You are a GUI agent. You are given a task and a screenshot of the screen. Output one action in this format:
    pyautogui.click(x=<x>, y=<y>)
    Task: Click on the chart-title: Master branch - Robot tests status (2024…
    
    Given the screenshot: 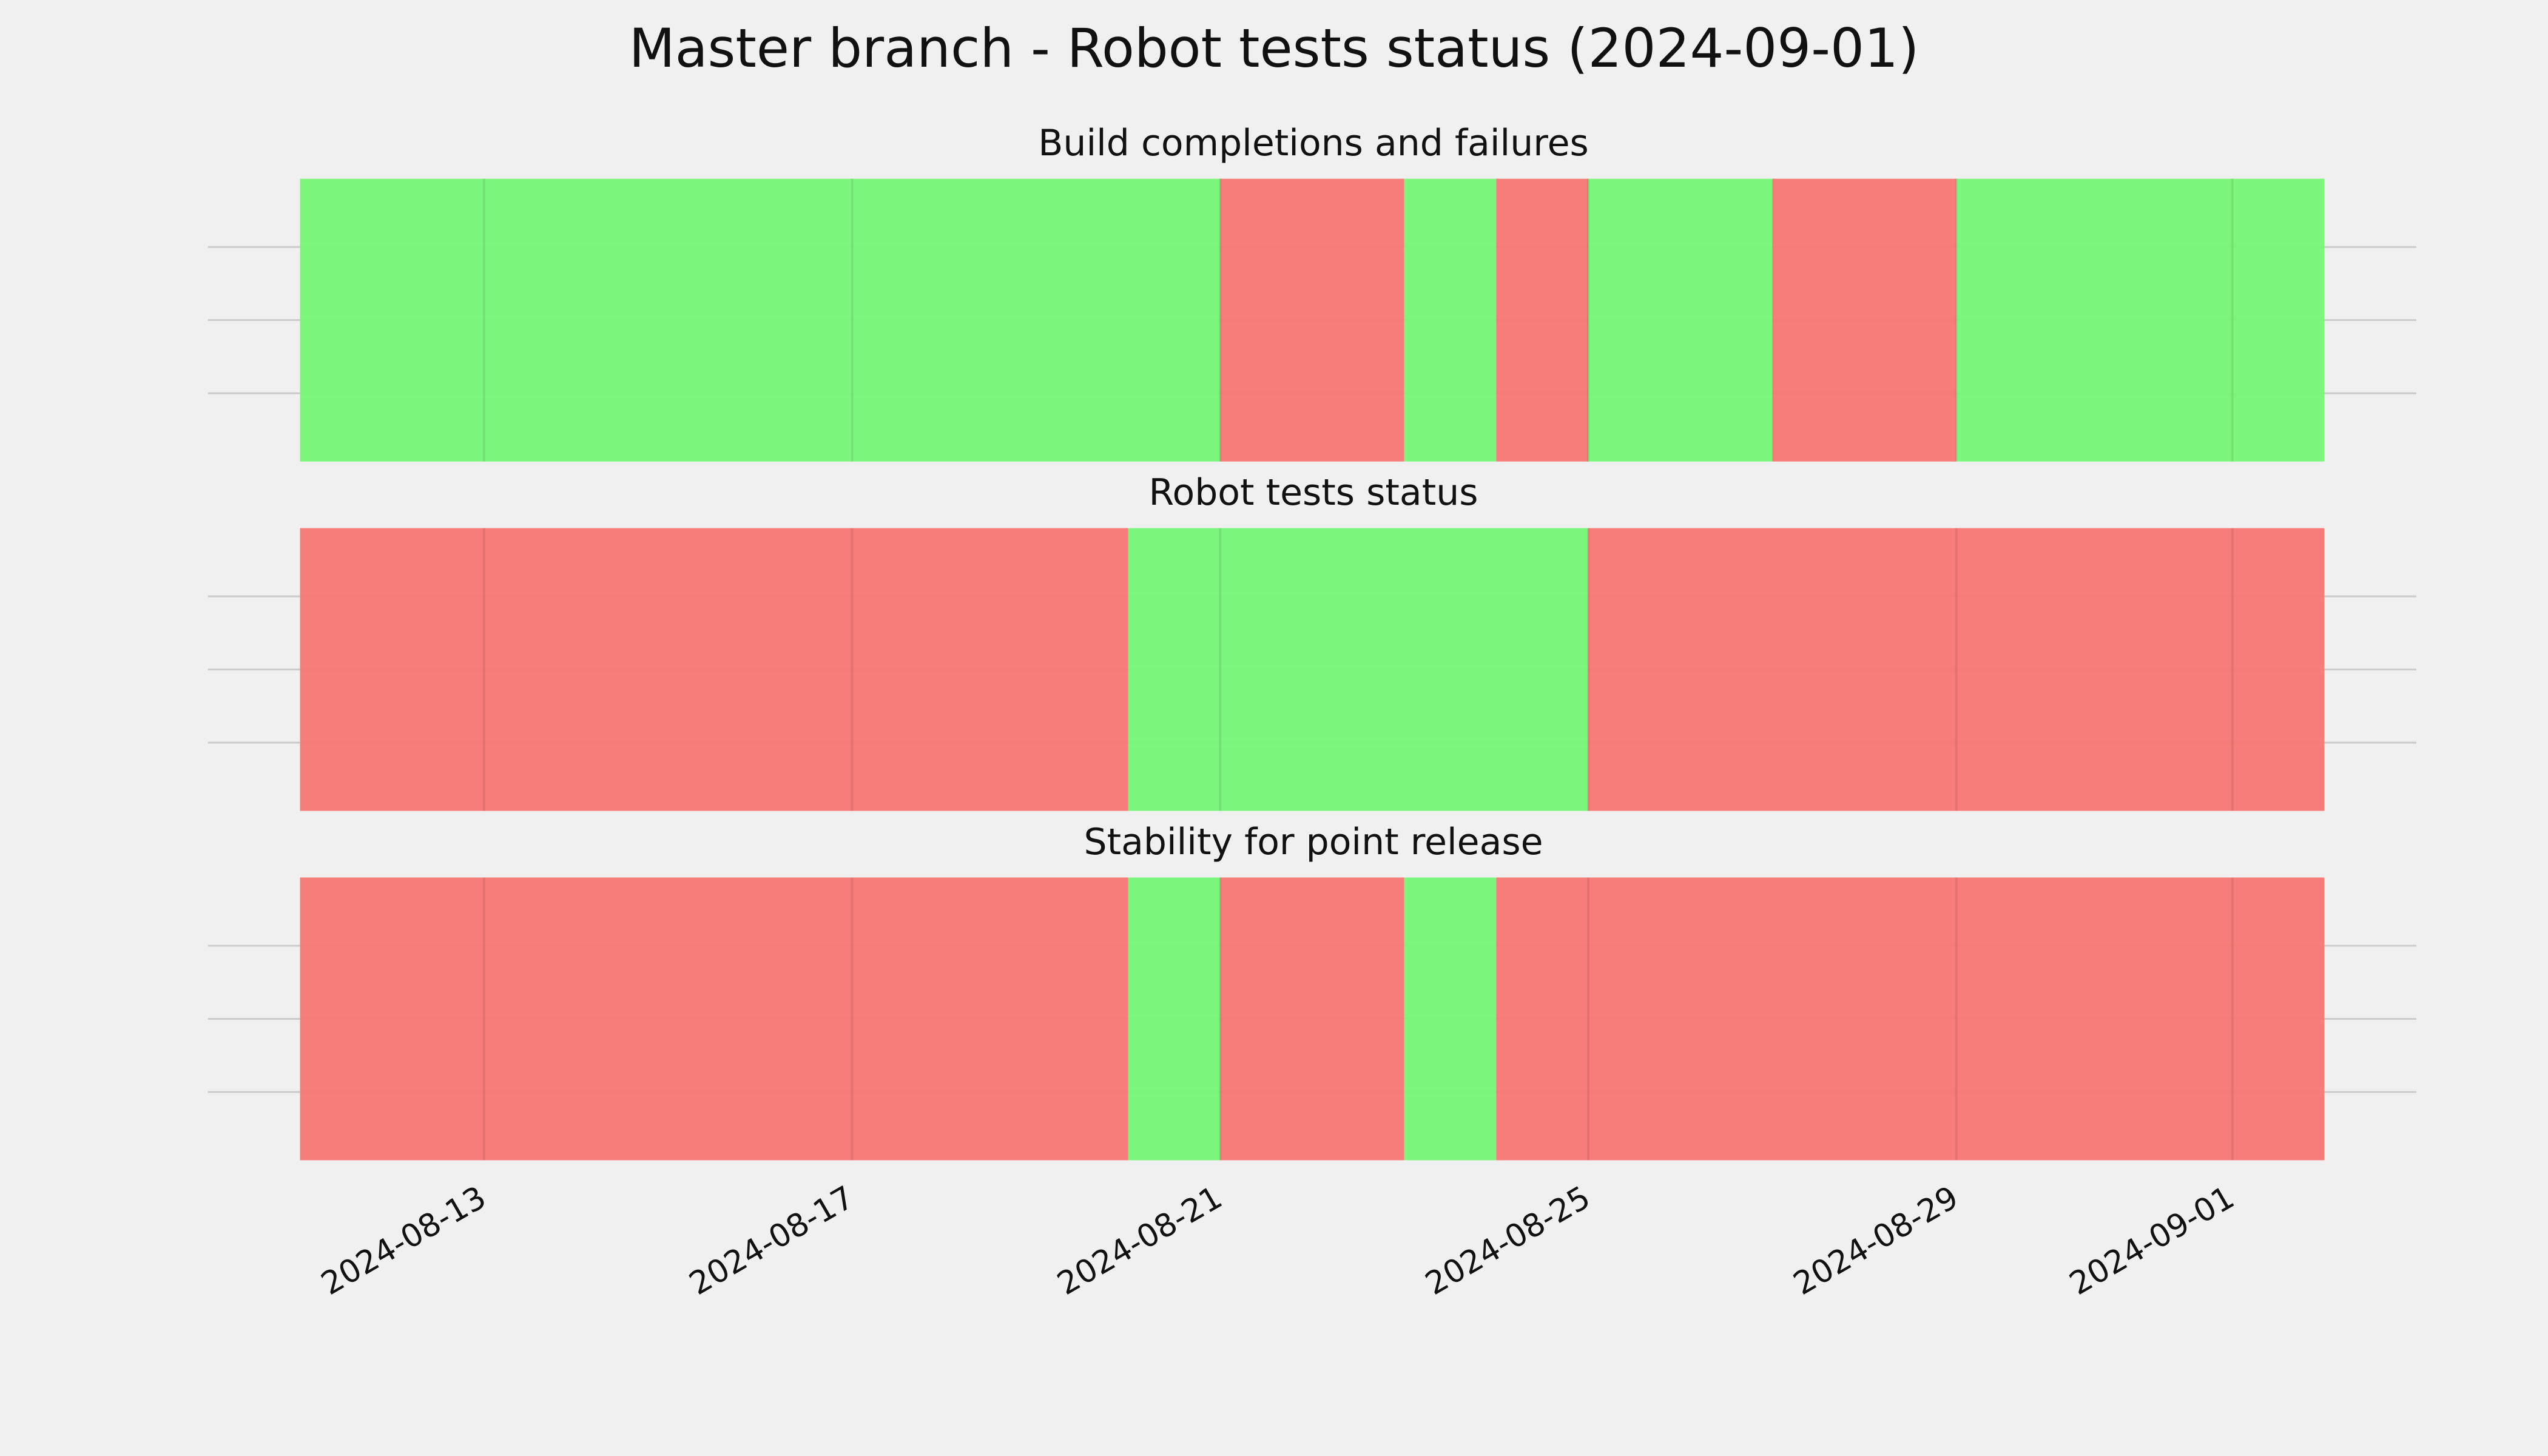 What is the action you would take?
    pyautogui.click(x=1274, y=48)
    